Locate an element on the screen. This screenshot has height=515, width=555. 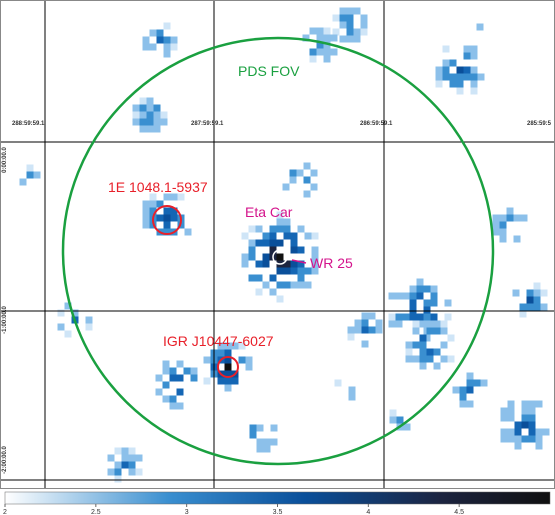
source-label: Eta Car is located at coordinates (269, 212).